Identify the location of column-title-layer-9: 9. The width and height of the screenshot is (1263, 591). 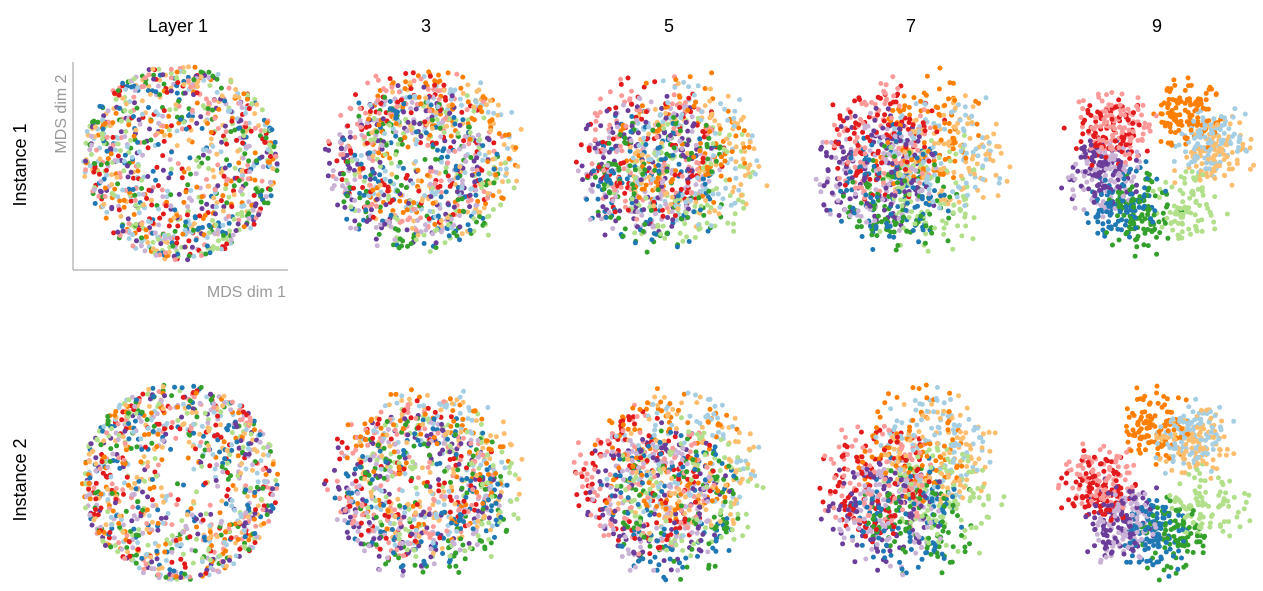
(1157, 26).